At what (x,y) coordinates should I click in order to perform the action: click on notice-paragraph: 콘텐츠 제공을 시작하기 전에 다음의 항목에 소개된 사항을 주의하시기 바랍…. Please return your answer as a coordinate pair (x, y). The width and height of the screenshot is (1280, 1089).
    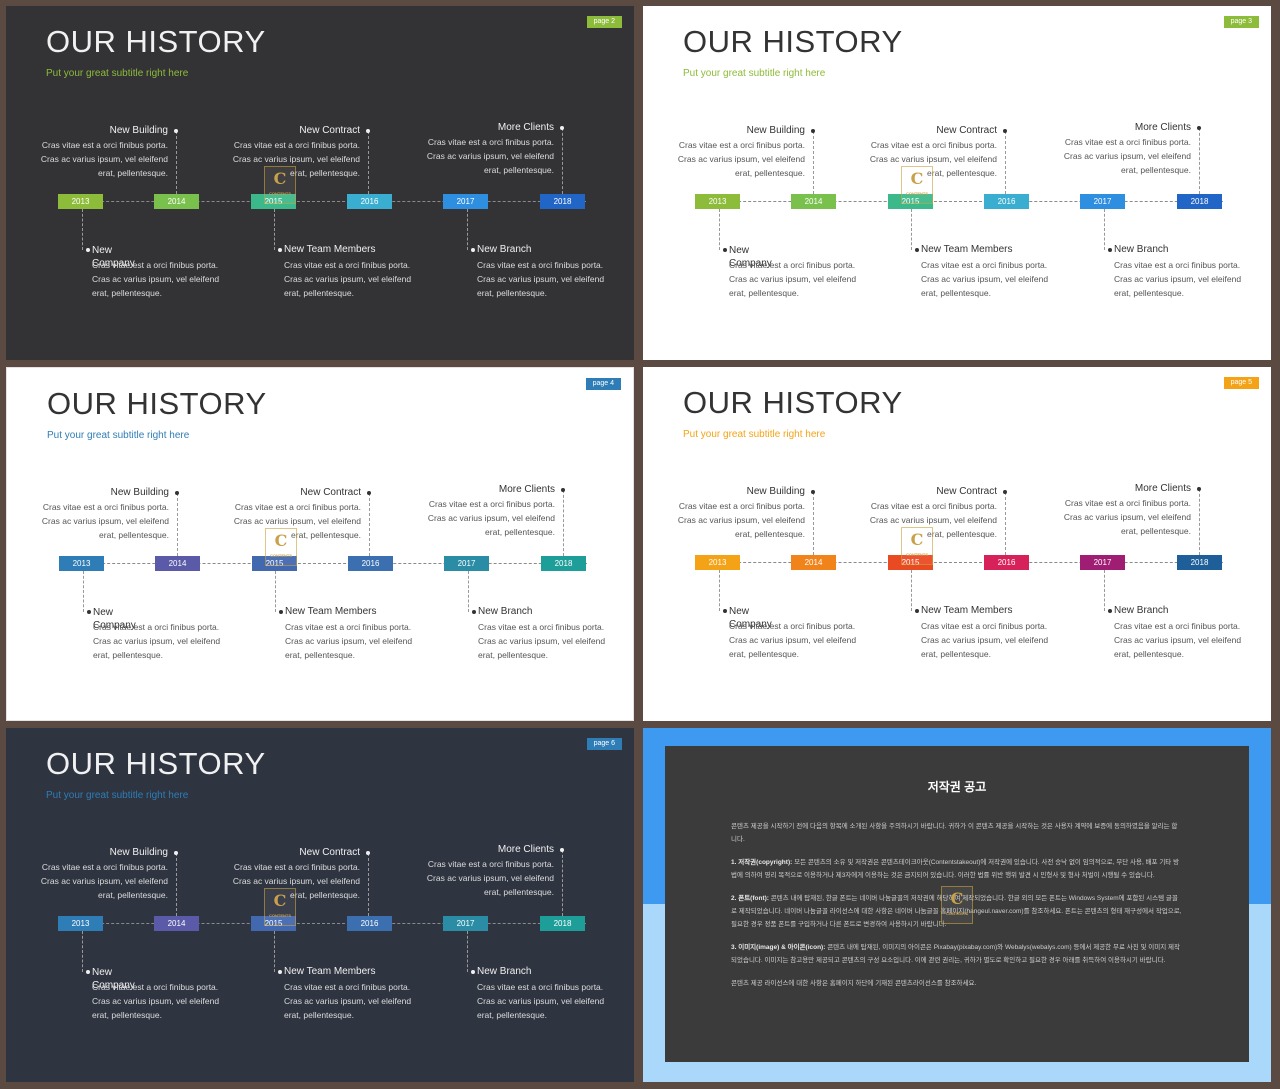
    Looking at the image, I should click on (954, 833).